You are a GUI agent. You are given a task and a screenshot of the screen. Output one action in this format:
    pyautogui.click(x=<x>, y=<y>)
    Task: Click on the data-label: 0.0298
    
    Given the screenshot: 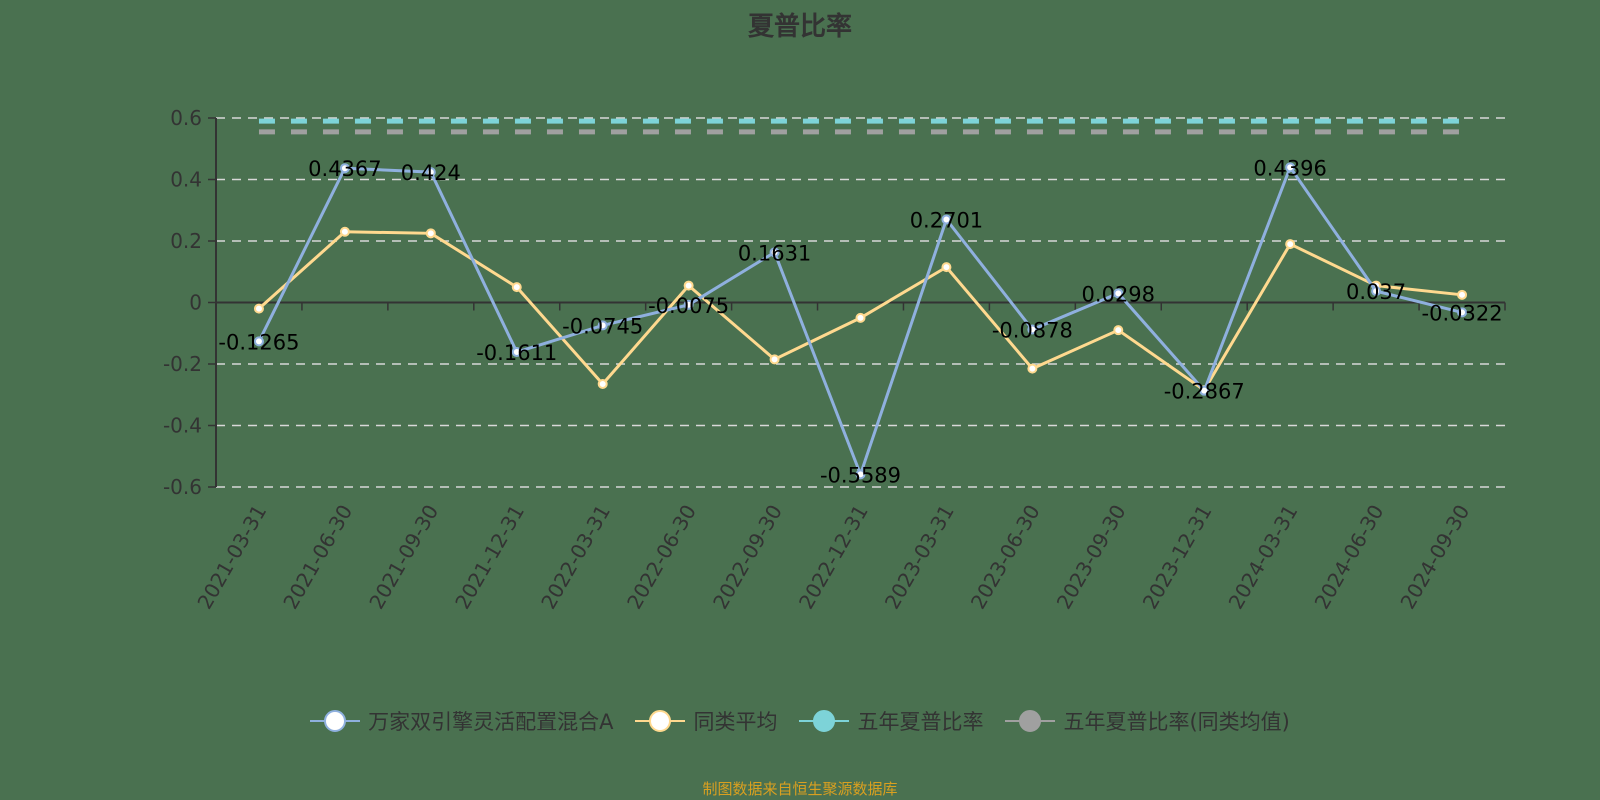 What is the action you would take?
    pyautogui.click(x=1118, y=294)
    